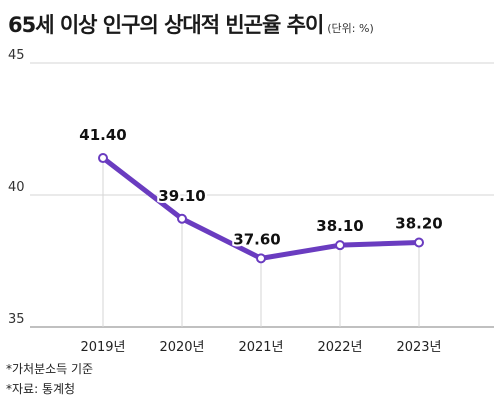  I want to click on y-axis-ticks: 45 40 35, so click(16, 187).